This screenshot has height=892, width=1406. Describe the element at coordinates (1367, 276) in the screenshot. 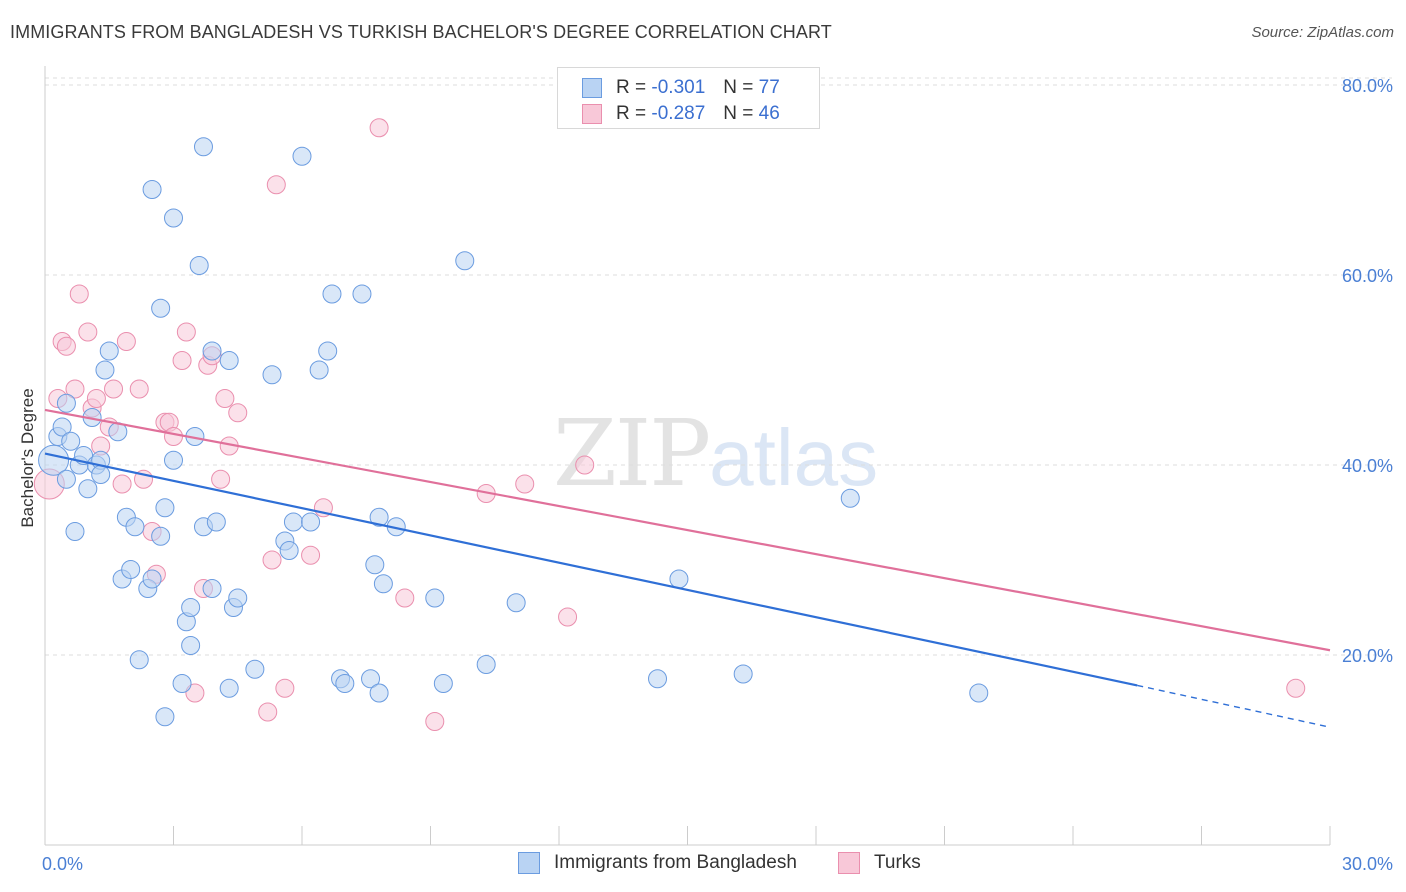

I see `y-tick-label-2: 60.0%` at that location.